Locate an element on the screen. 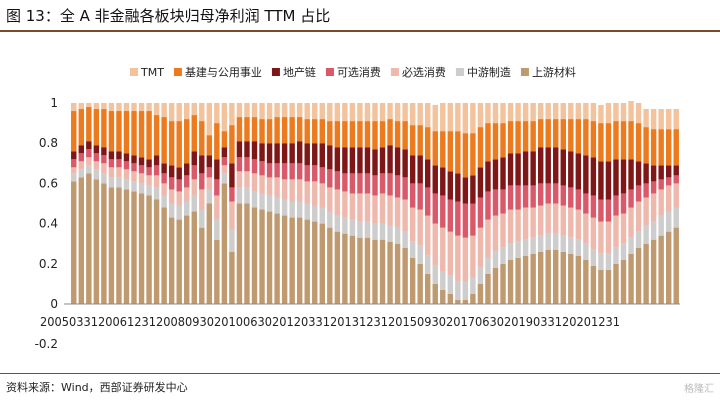 Image resolution: width=720 pixels, height=404 pixels. legend-label: 中游制造 is located at coordinates (489, 72).